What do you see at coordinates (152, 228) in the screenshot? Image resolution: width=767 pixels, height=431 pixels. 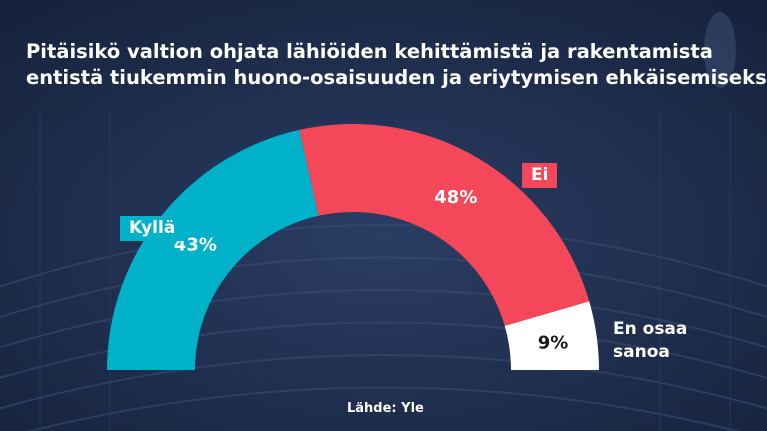 I see `legend-label-kylla: Kyllä` at bounding box center [152, 228].